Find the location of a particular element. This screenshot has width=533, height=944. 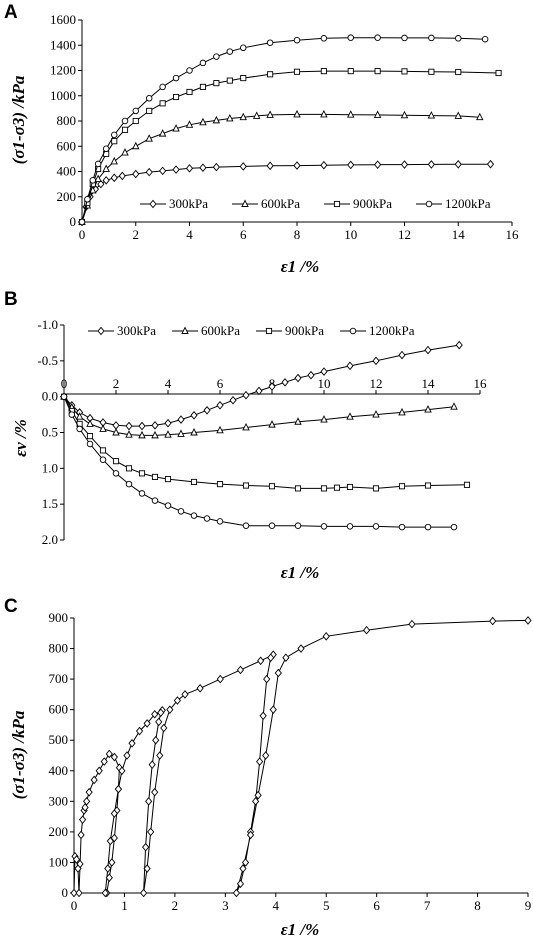

y-tick-label: 200 is located at coordinates (59, 831).